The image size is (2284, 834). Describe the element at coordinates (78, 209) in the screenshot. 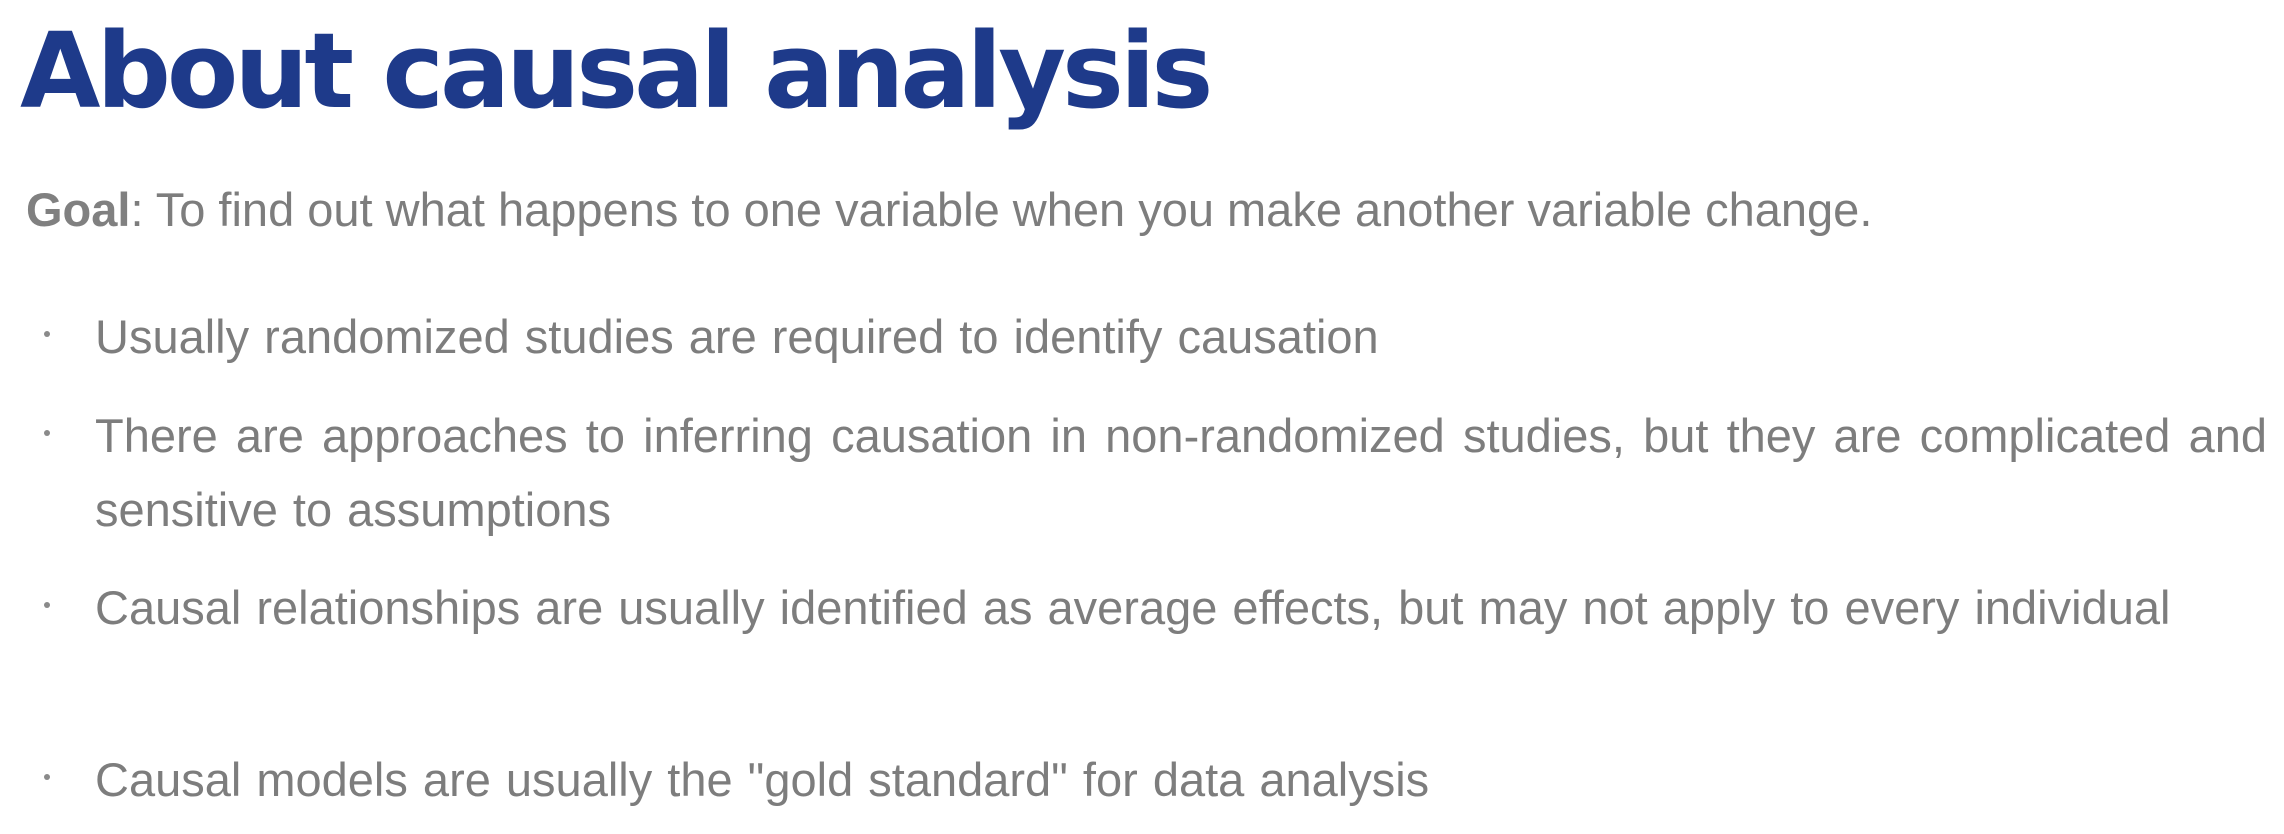

I see `goal-label: Goal` at that location.